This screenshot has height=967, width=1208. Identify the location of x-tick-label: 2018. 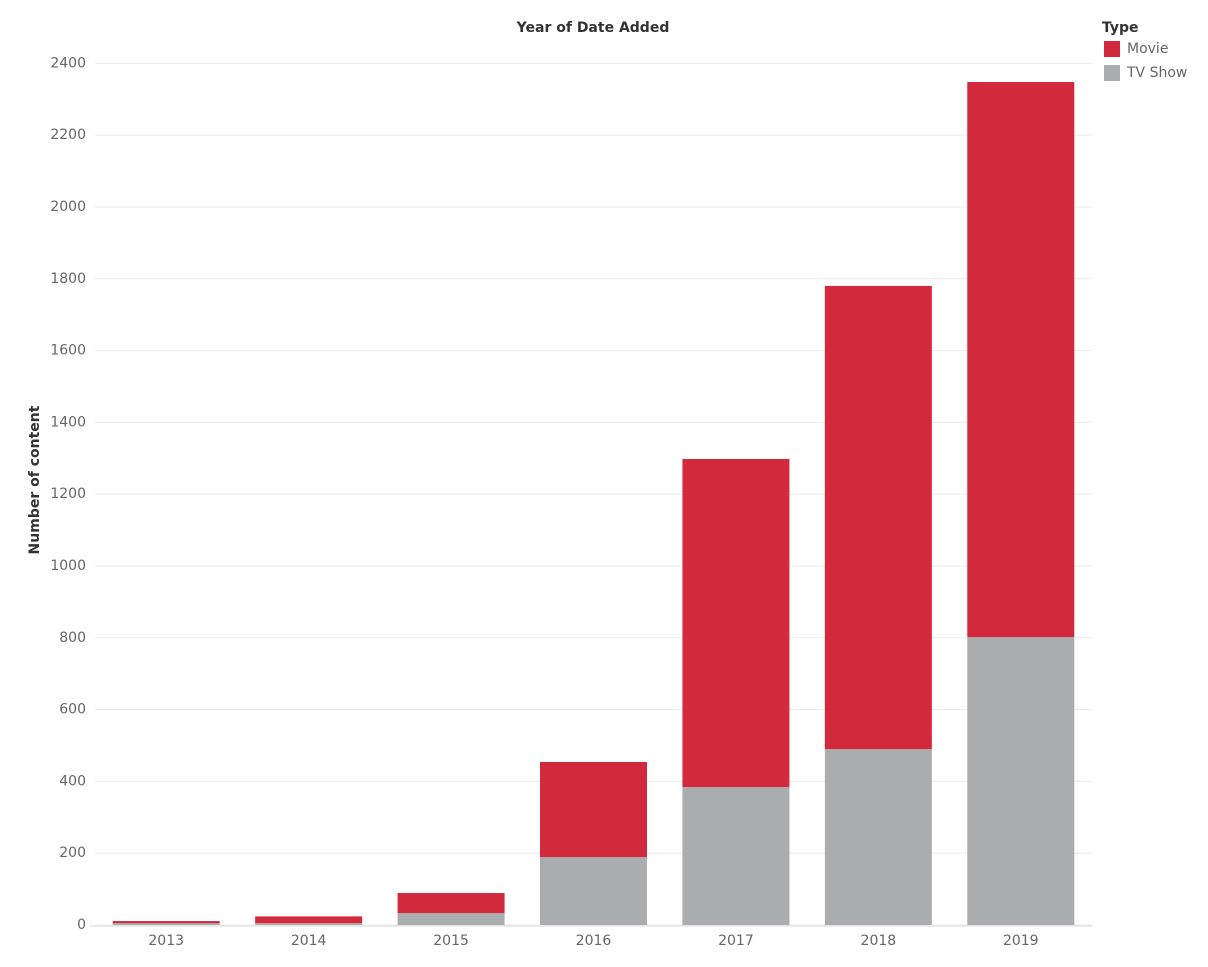
(879, 941).